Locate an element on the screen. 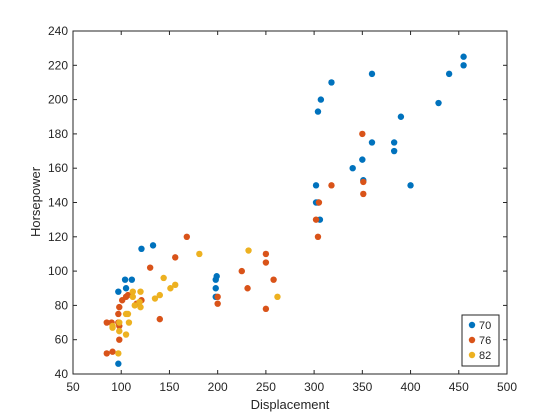  x-tick-label: 350 is located at coordinates (362, 387).